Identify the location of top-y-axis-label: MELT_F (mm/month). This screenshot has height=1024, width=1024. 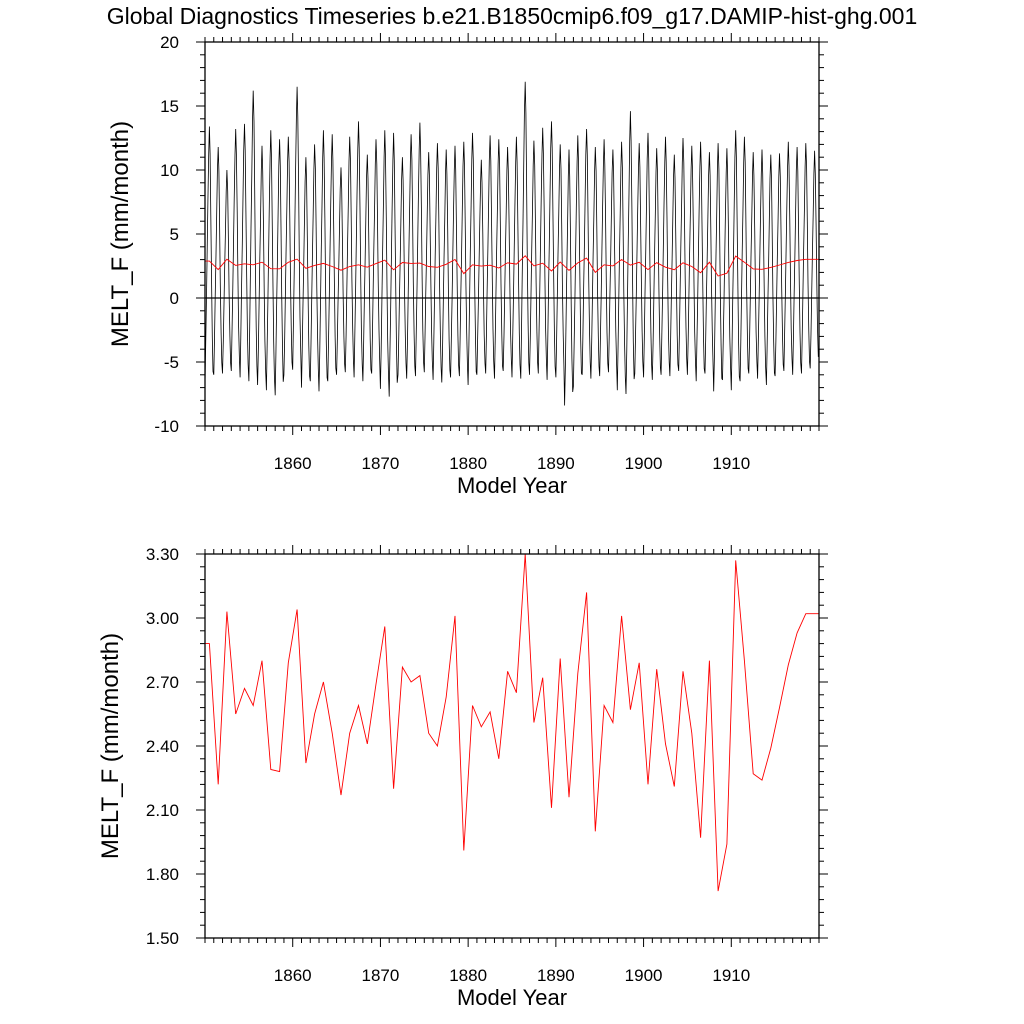
(120, 234).